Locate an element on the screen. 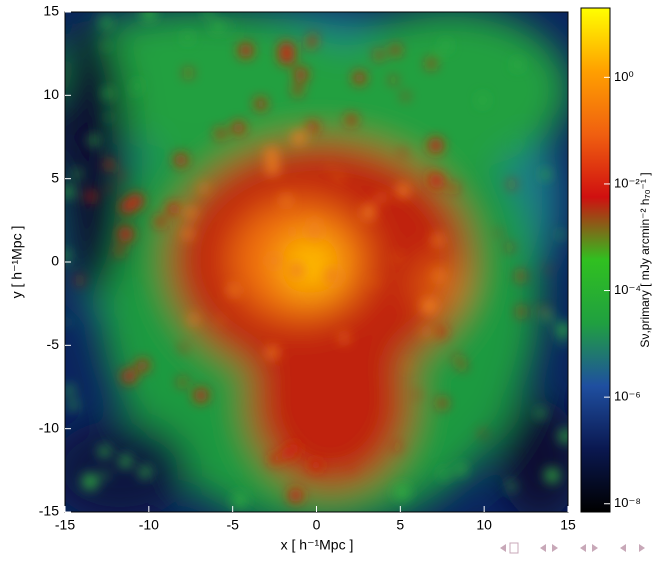 This screenshot has height=561, width=658. colorbar-label: Sν,primary [ mJy arcmin⁻² h₇₀⁻¹ ] is located at coordinates (645, 259).